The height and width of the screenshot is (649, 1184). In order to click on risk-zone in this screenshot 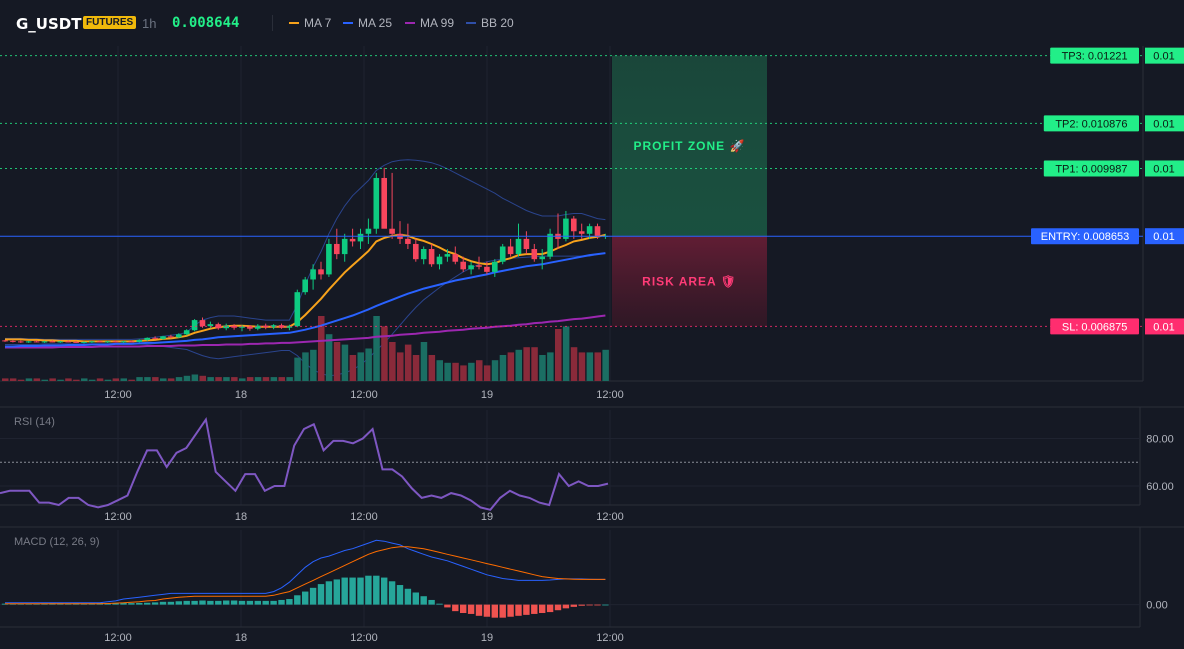, I will do `click(689, 281)`.